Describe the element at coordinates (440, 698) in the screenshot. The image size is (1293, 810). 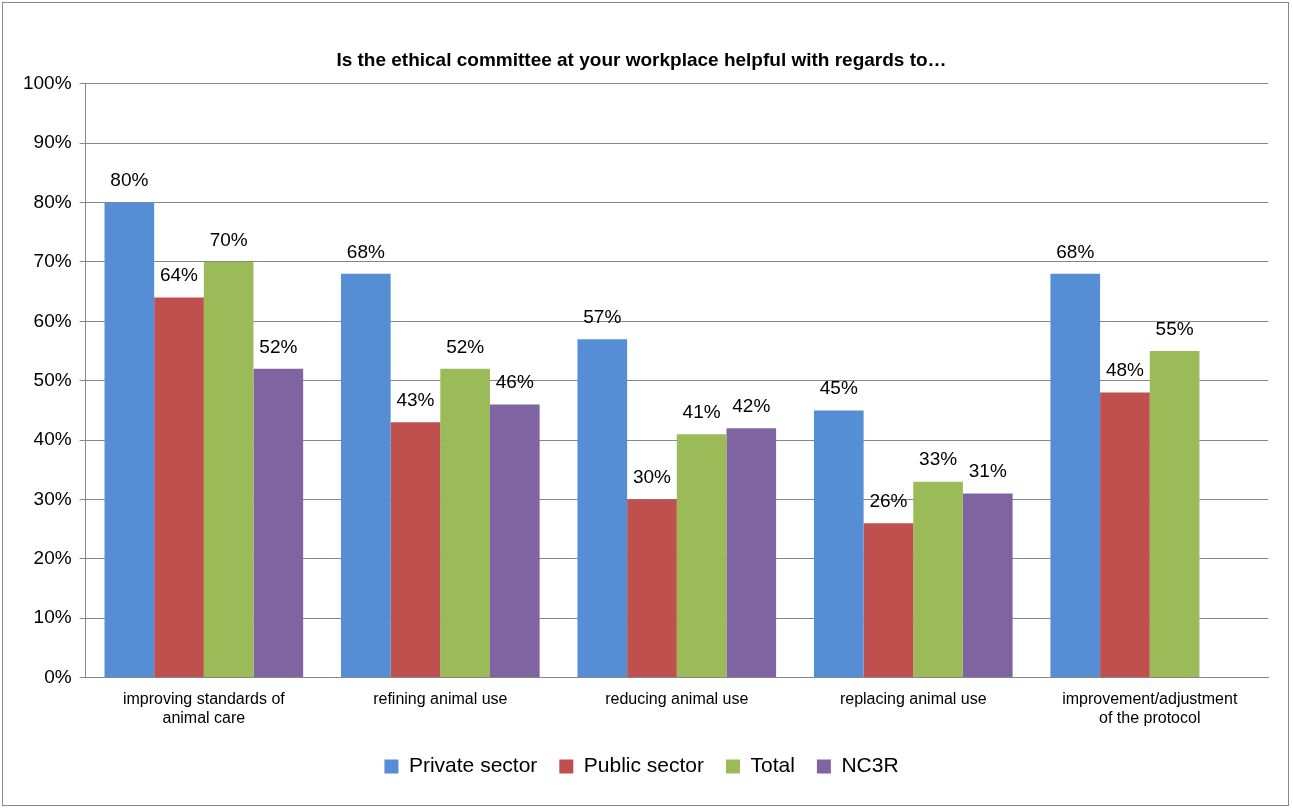
I see `x-tick-label: refining animal use` at that location.